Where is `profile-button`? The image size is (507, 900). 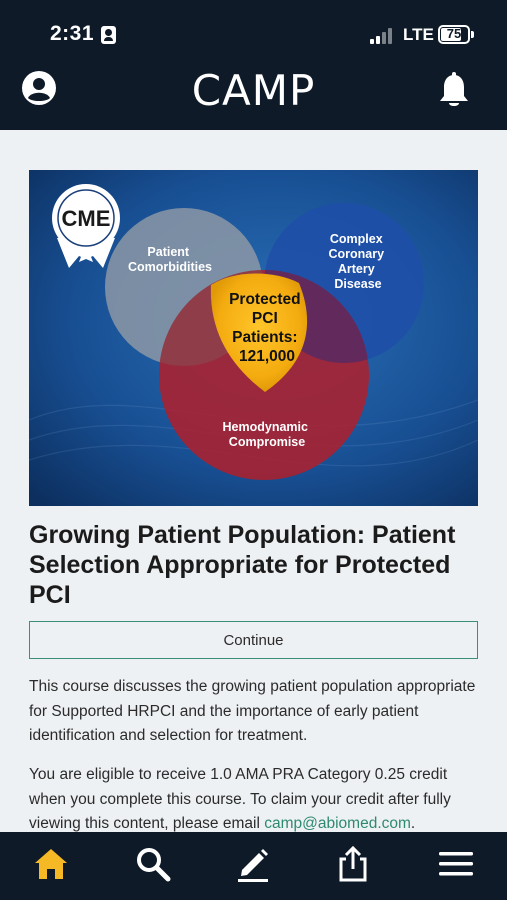
profile-button is located at coordinates (39, 88).